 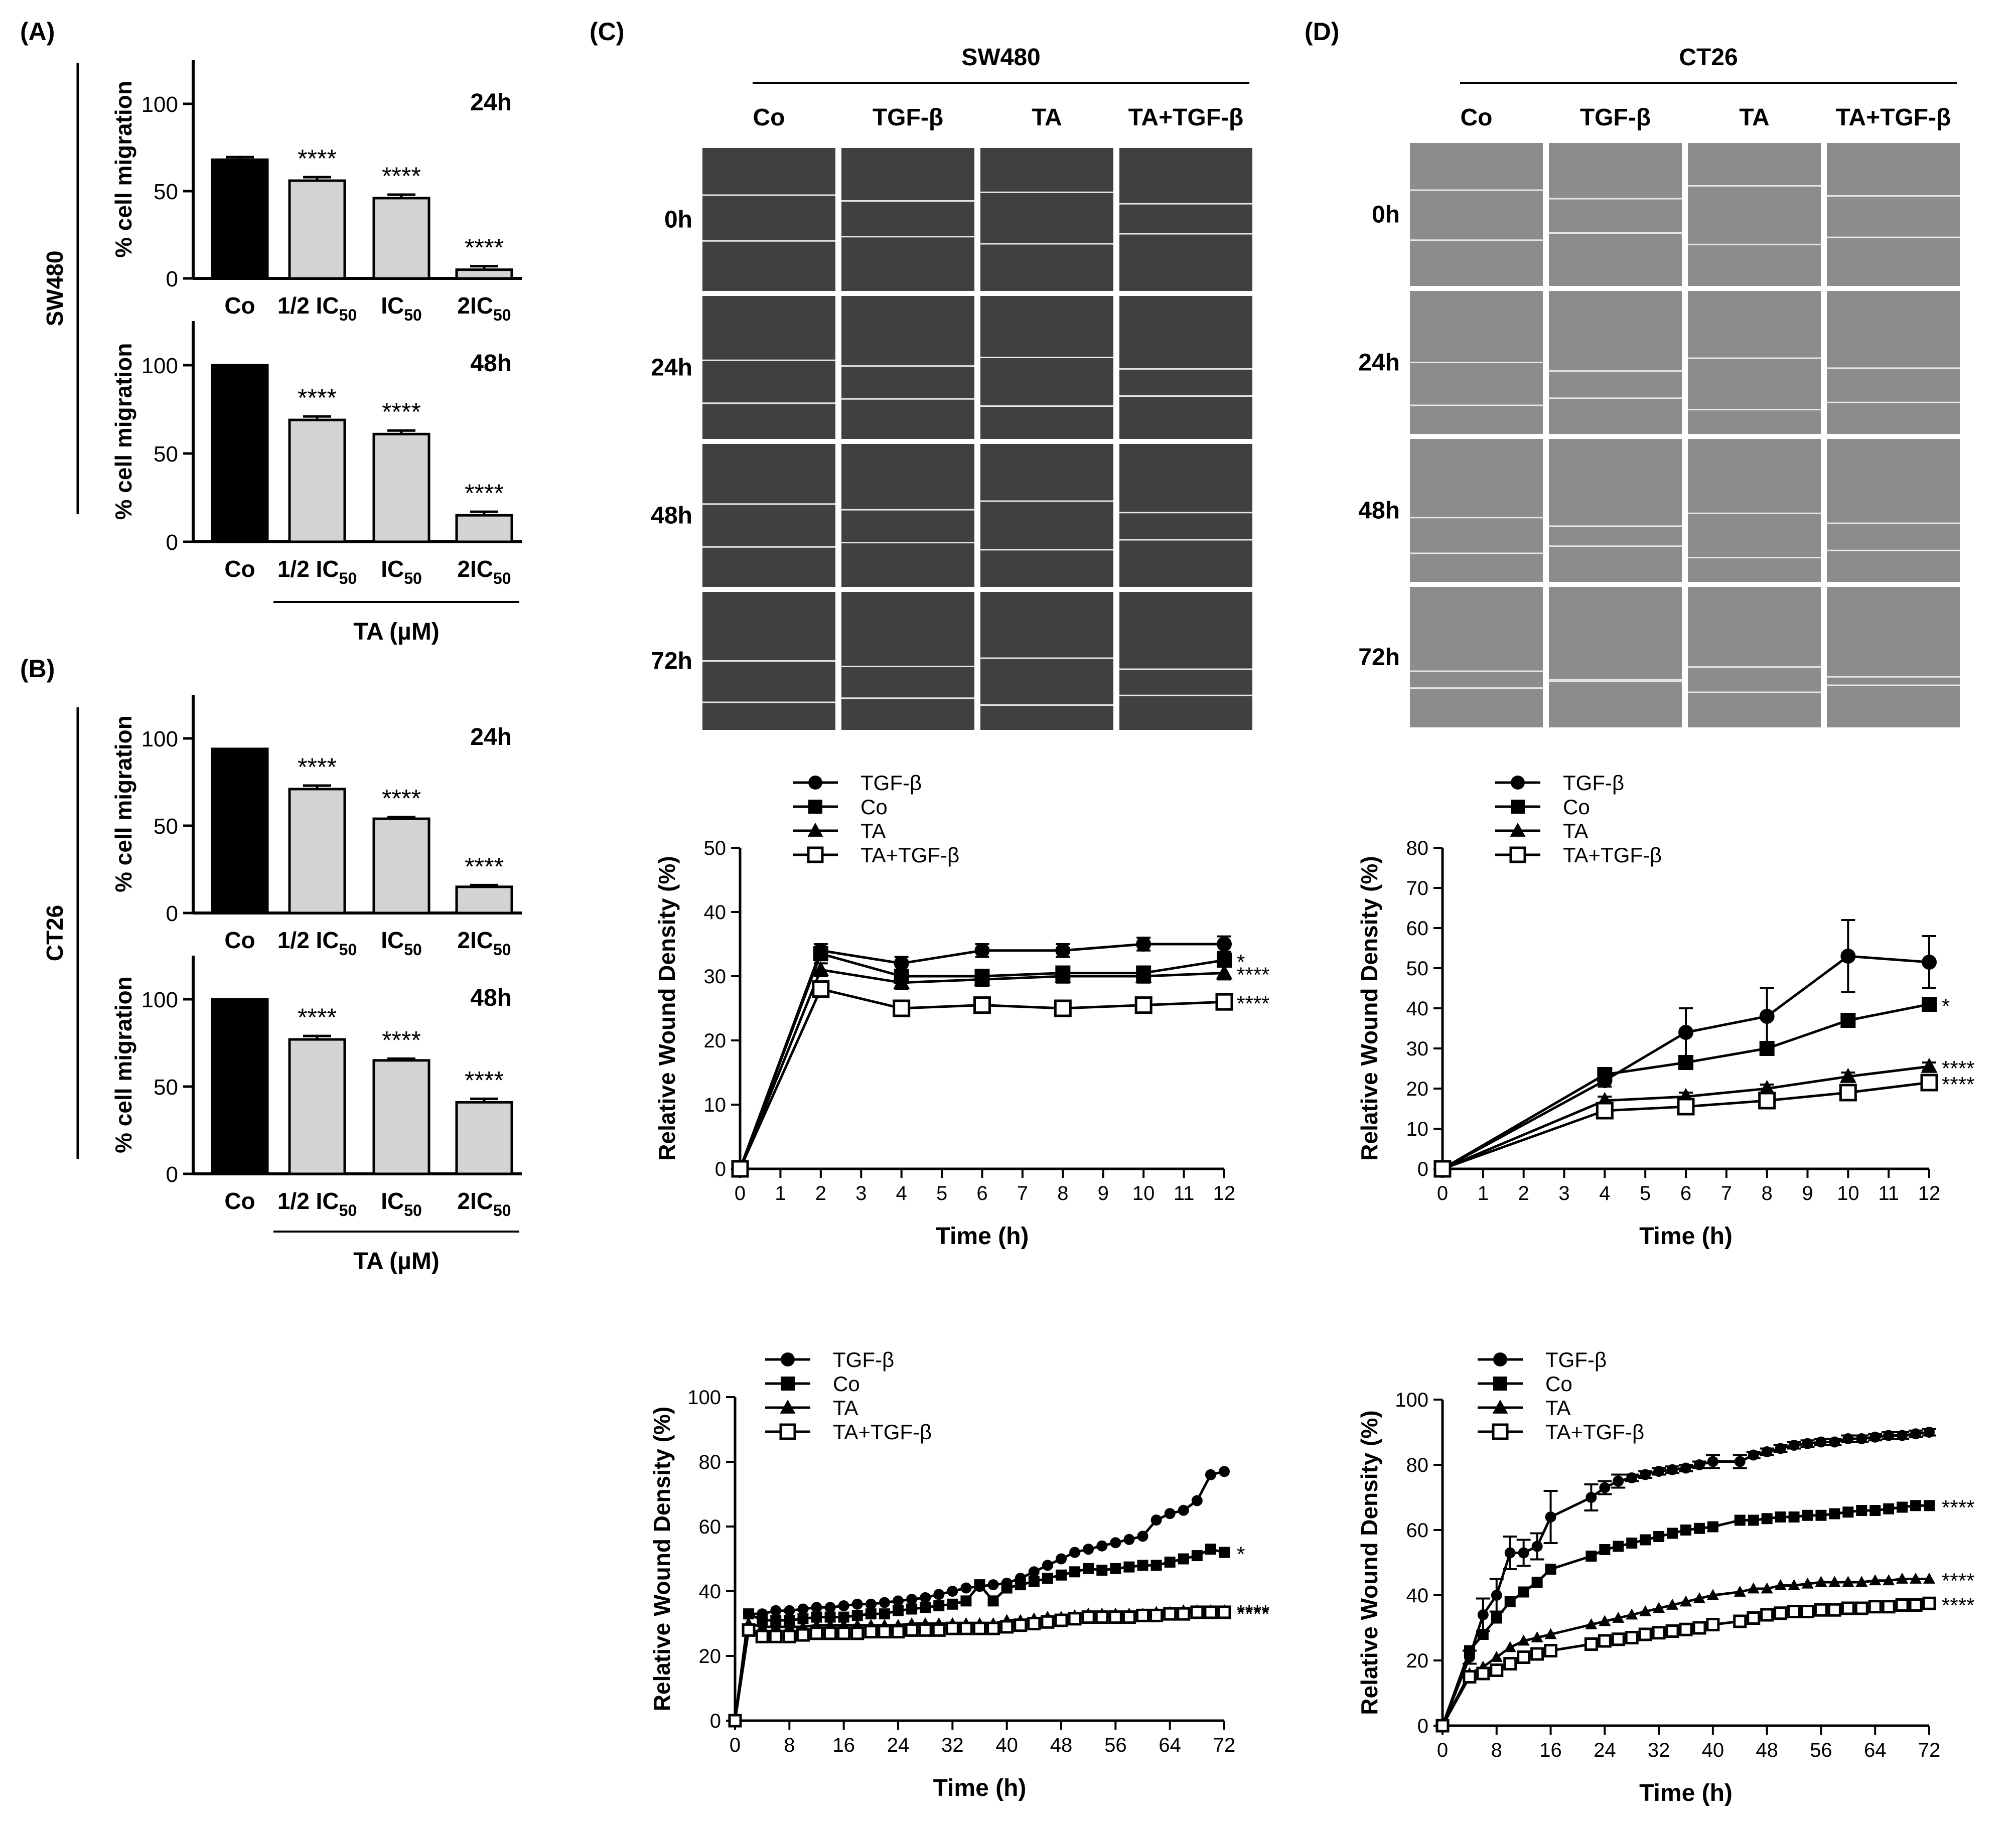 What do you see at coordinates (1379, 511) in the screenshot?
I see `timepoint-label: 48h` at bounding box center [1379, 511].